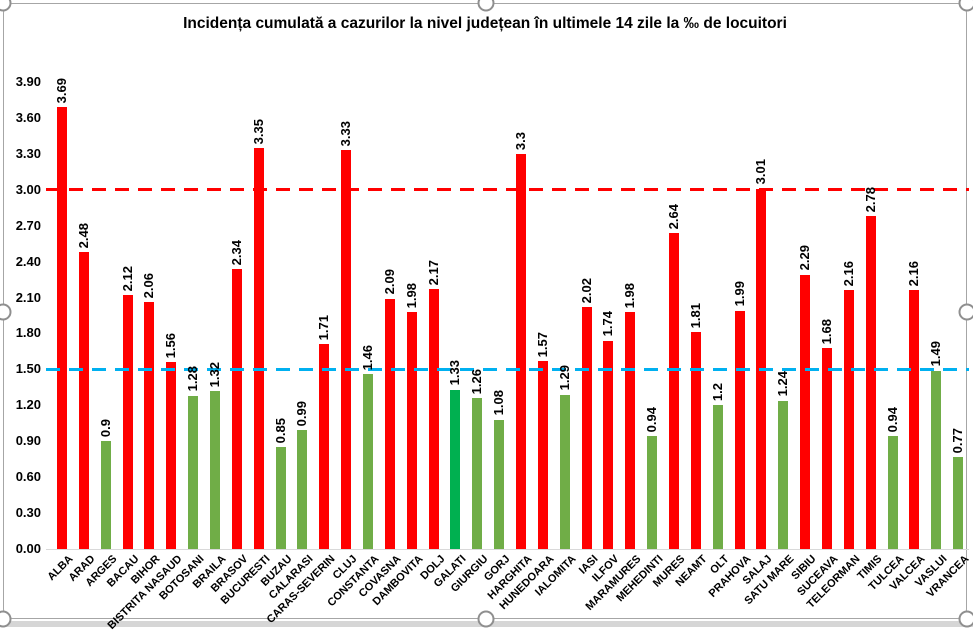  I want to click on bar-value-label: 1.81, so click(696, 315).